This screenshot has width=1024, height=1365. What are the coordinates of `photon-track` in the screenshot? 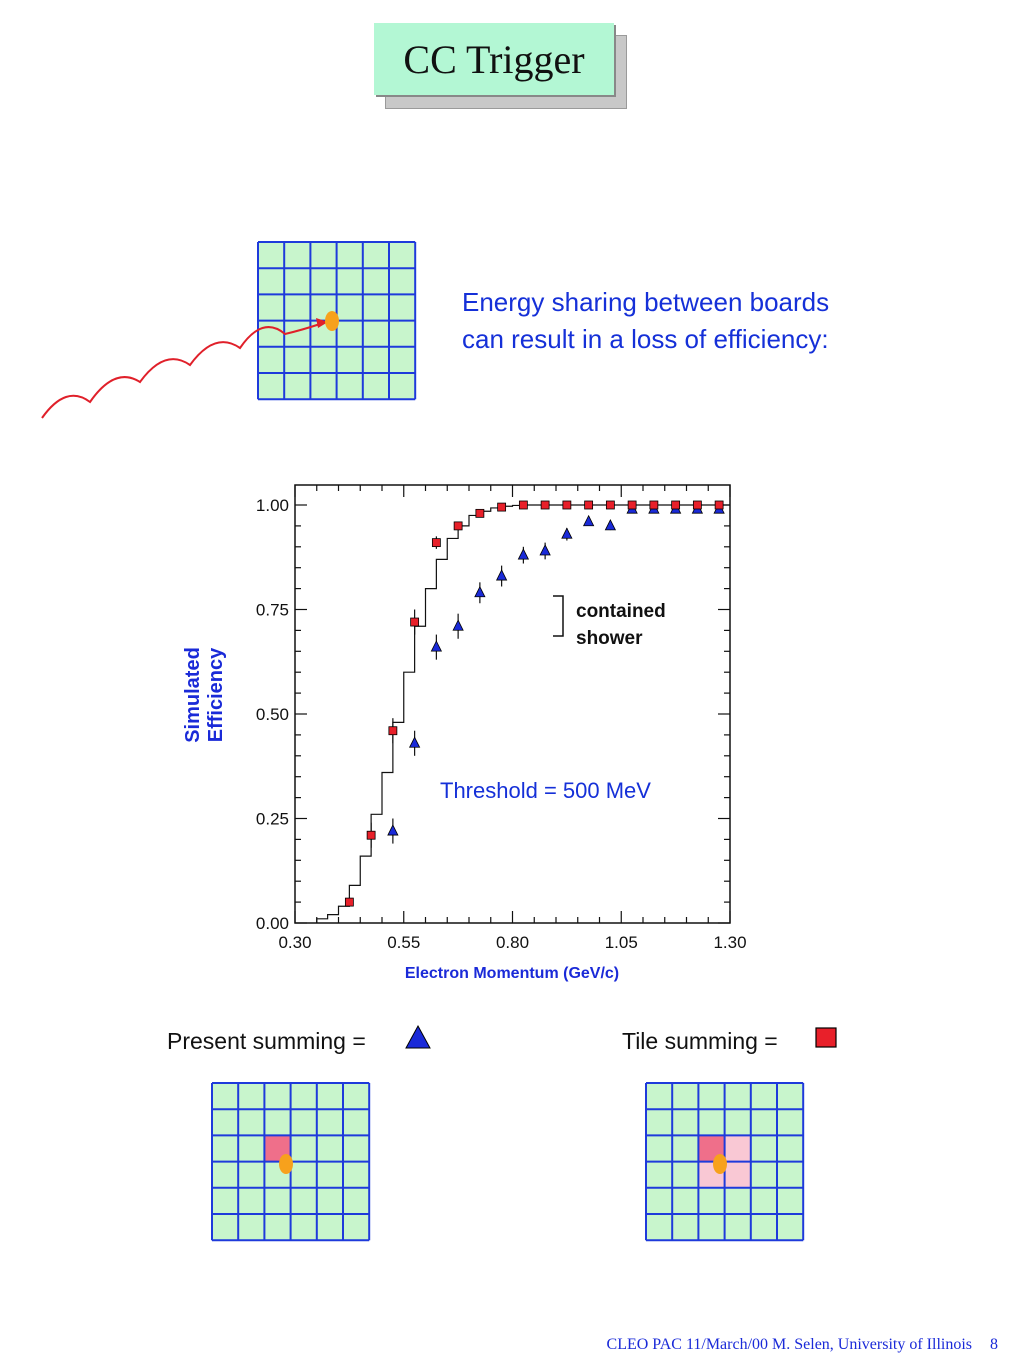 It's located at (181, 371).